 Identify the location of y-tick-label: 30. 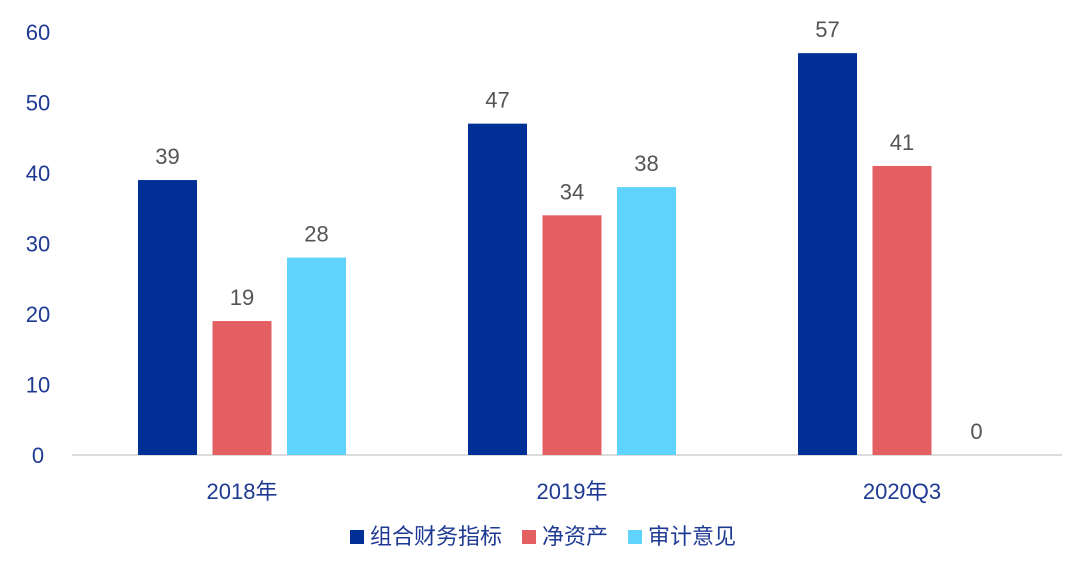
(38, 244).